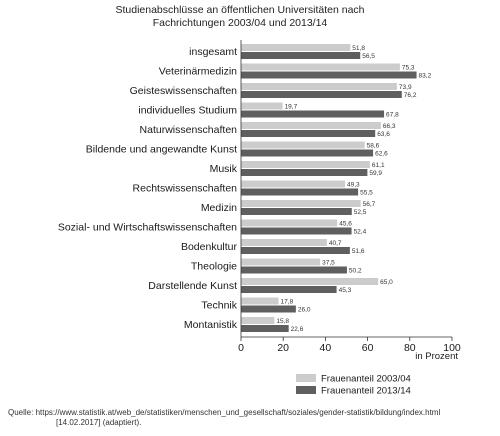 The width and height of the screenshot is (500, 436). What do you see at coordinates (224, 169) in the screenshot?
I see `category-label: Musik` at bounding box center [224, 169].